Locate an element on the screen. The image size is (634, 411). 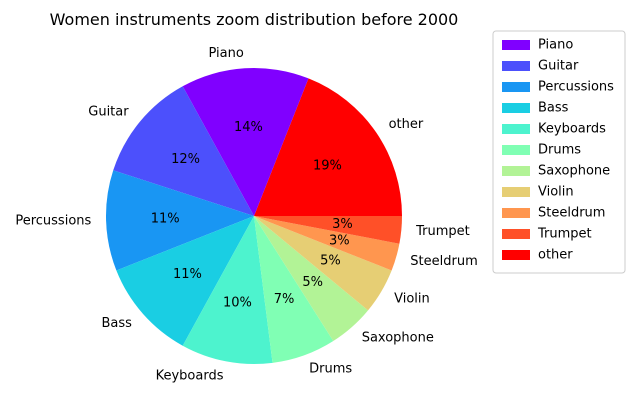
pie-category-label-piano: Piano is located at coordinates (225, 53).